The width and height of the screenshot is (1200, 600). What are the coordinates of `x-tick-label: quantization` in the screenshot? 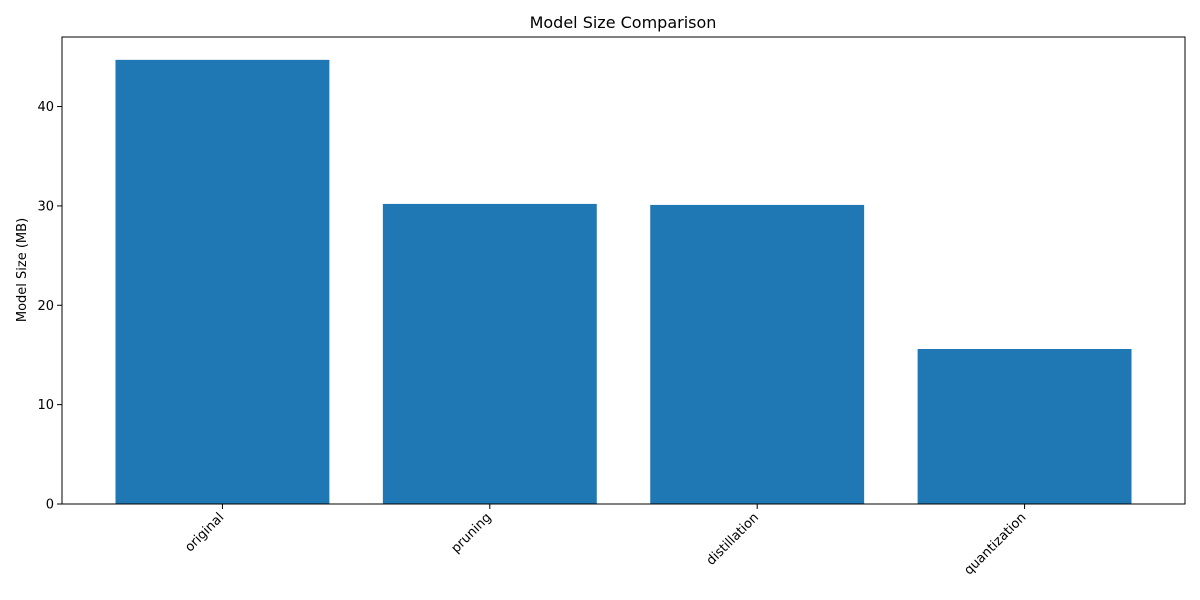 It's located at (995, 544).